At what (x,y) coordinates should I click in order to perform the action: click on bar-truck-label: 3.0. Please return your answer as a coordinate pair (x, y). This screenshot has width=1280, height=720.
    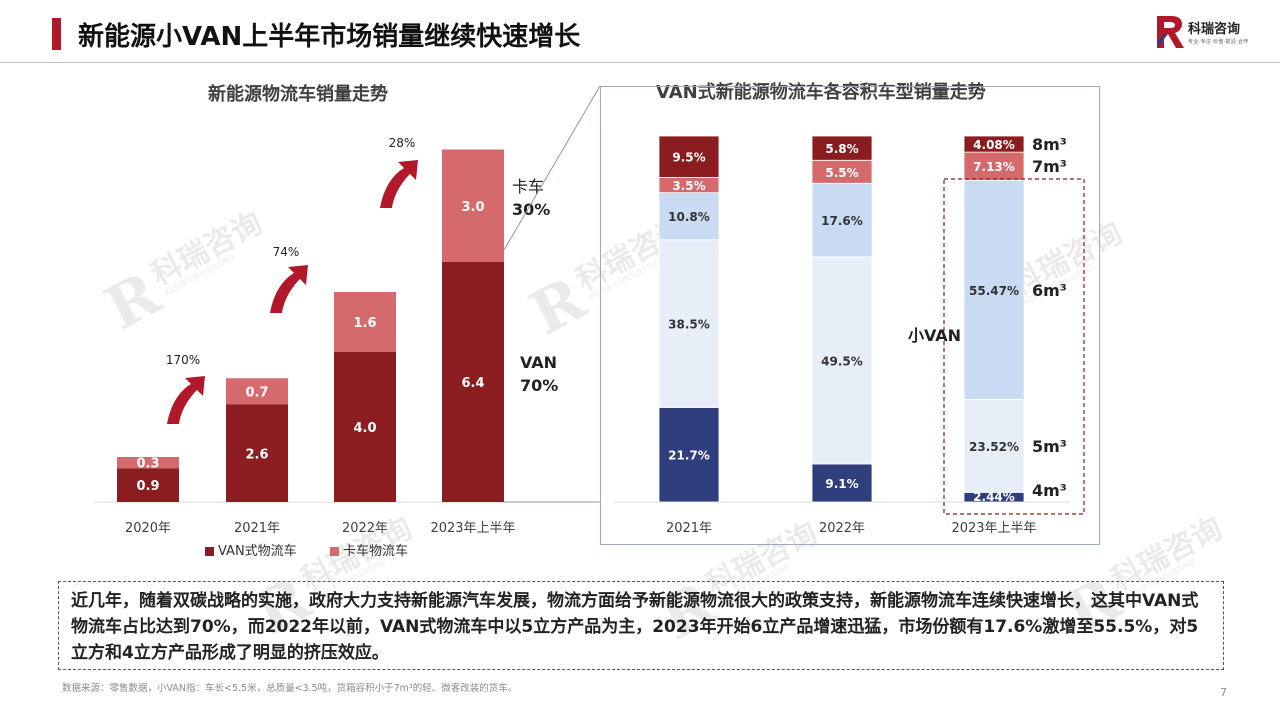
    Looking at the image, I should click on (472, 207).